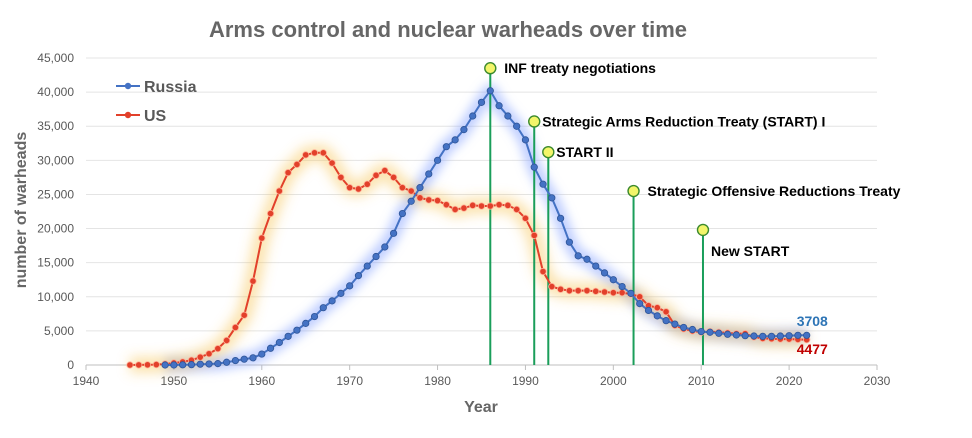  I want to click on y-tick-label: 5,000, so click(59, 331).